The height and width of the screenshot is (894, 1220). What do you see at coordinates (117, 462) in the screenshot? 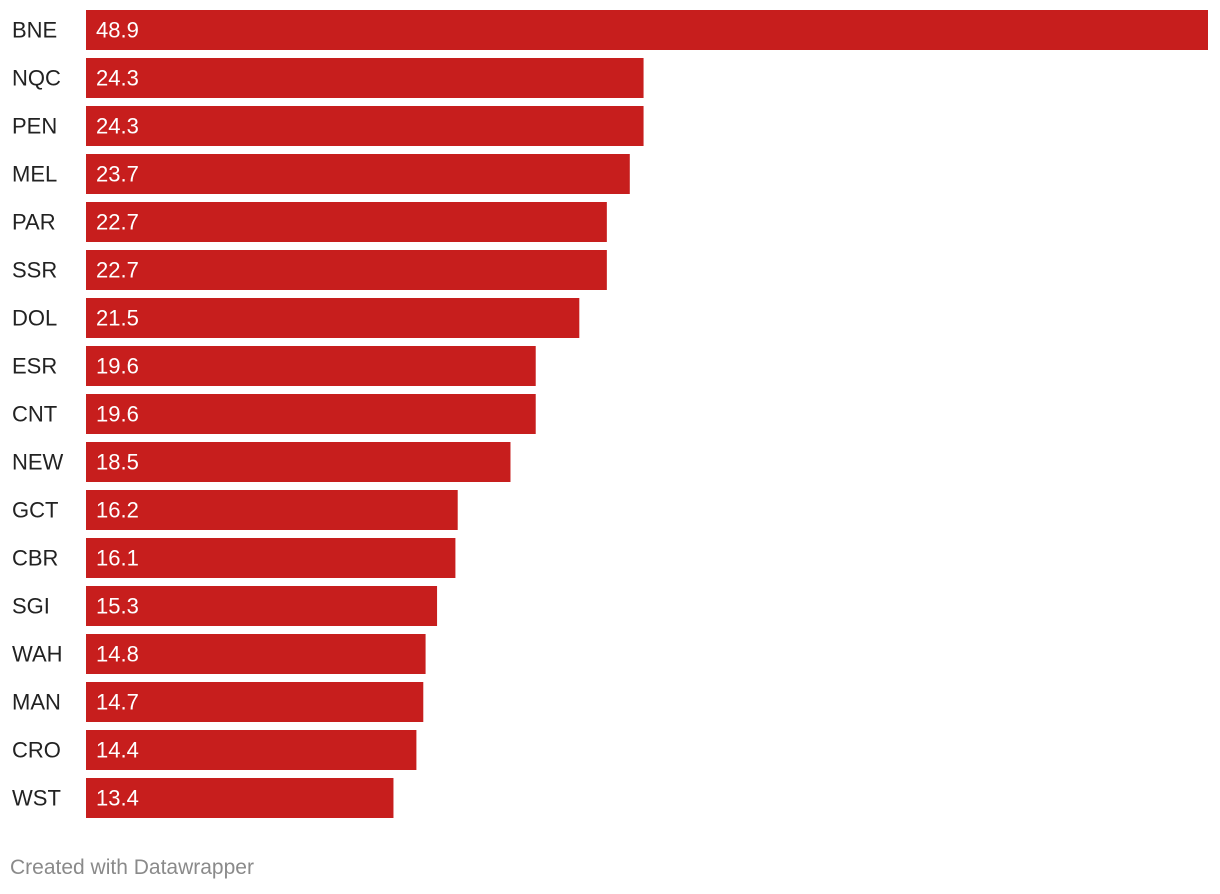
I see `value-label-new: 18.5` at bounding box center [117, 462].